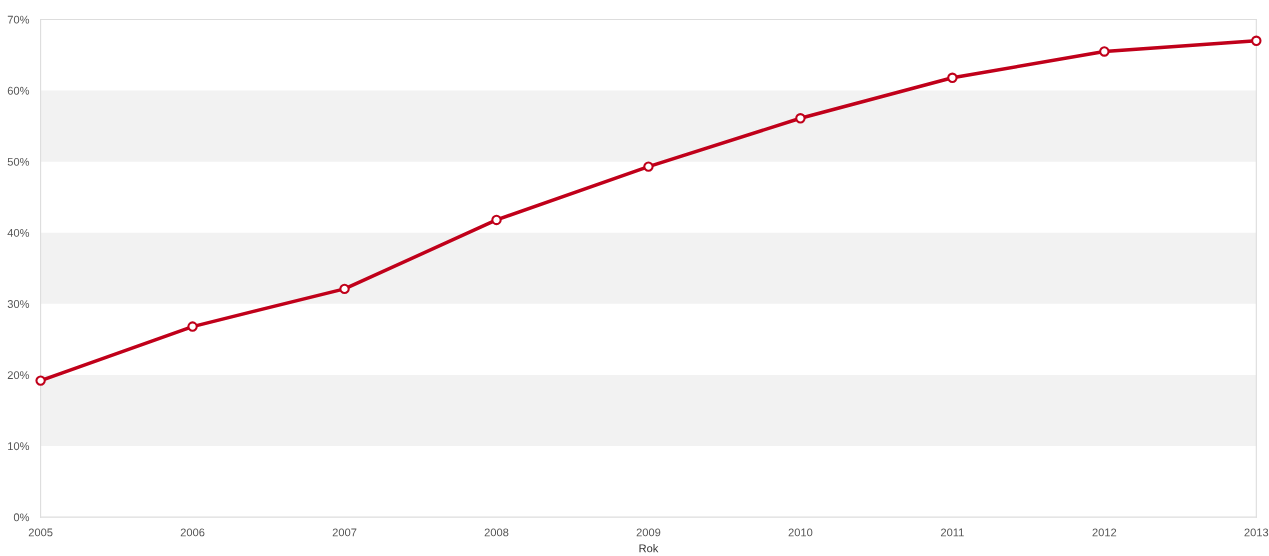 The height and width of the screenshot is (556, 1269). Describe the element at coordinates (18, 375) in the screenshot. I see `y-tick-label: 20%` at that location.